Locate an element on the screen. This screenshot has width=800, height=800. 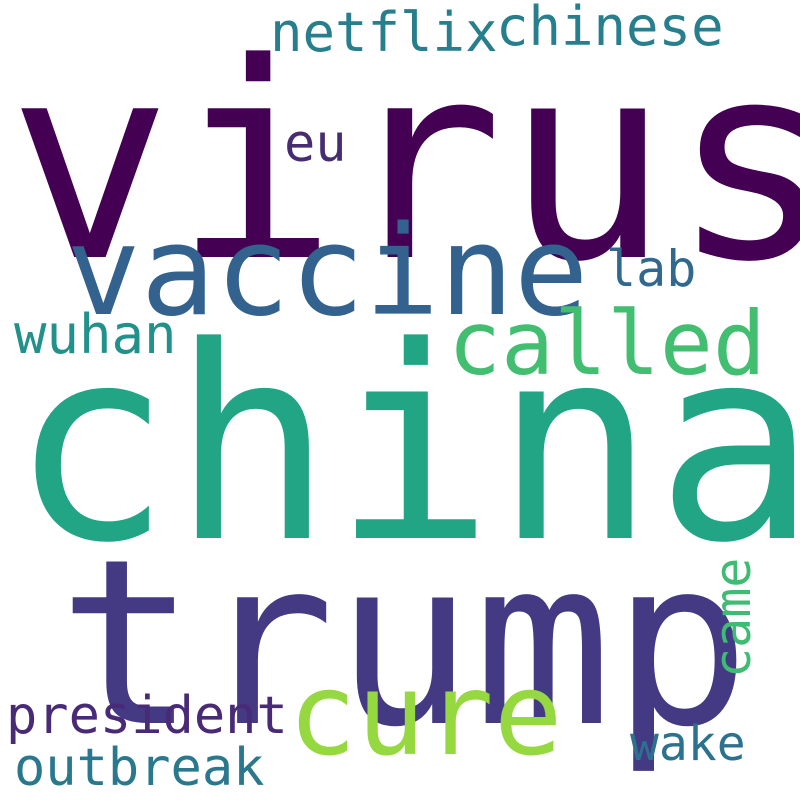
word-lab: lab is located at coordinates (651, 269).